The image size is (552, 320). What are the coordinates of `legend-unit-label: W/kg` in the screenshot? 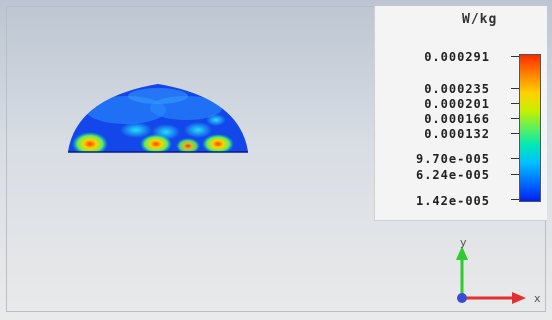 It's located at (480, 19).